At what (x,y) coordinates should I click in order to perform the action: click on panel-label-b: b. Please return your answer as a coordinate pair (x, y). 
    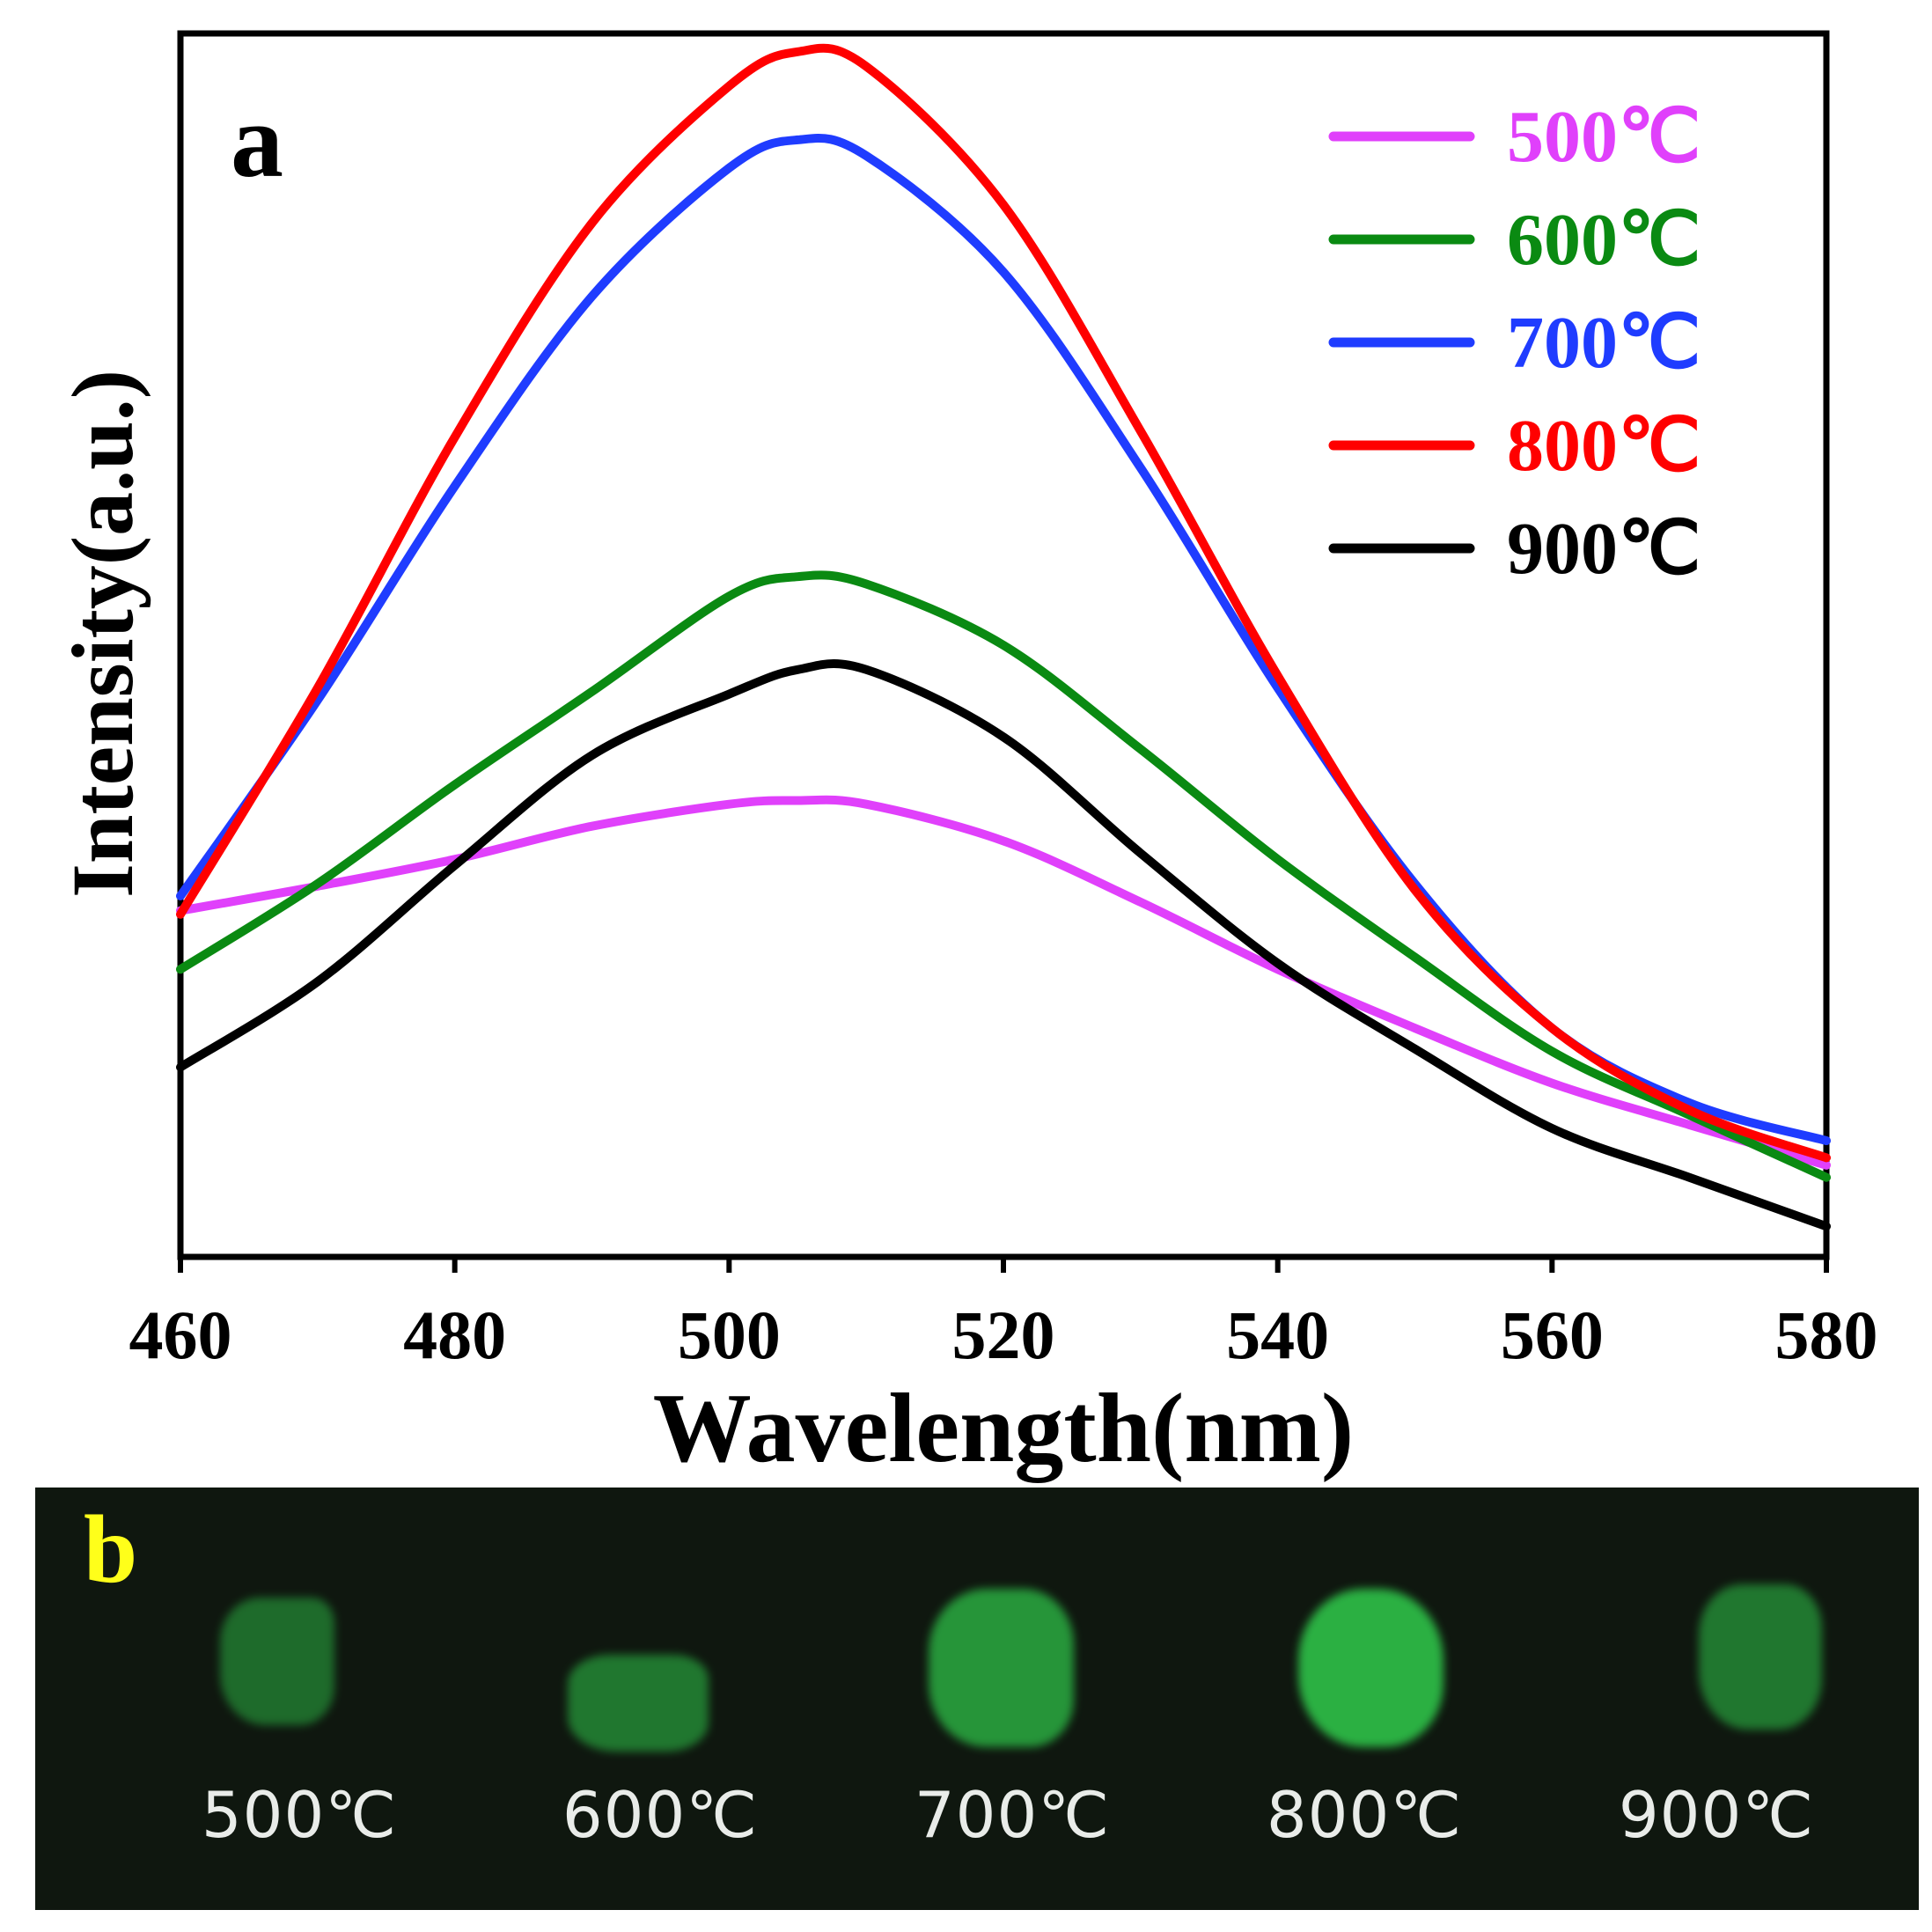
    Looking at the image, I should click on (111, 1549).